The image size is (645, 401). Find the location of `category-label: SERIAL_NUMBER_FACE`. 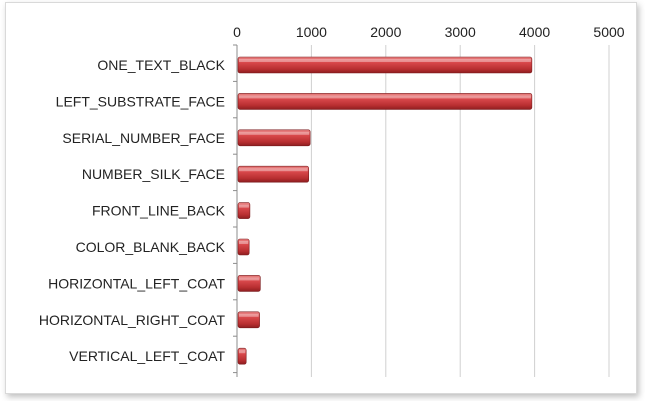

category-label: SERIAL_NUMBER_FACE is located at coordinates (143, 138).